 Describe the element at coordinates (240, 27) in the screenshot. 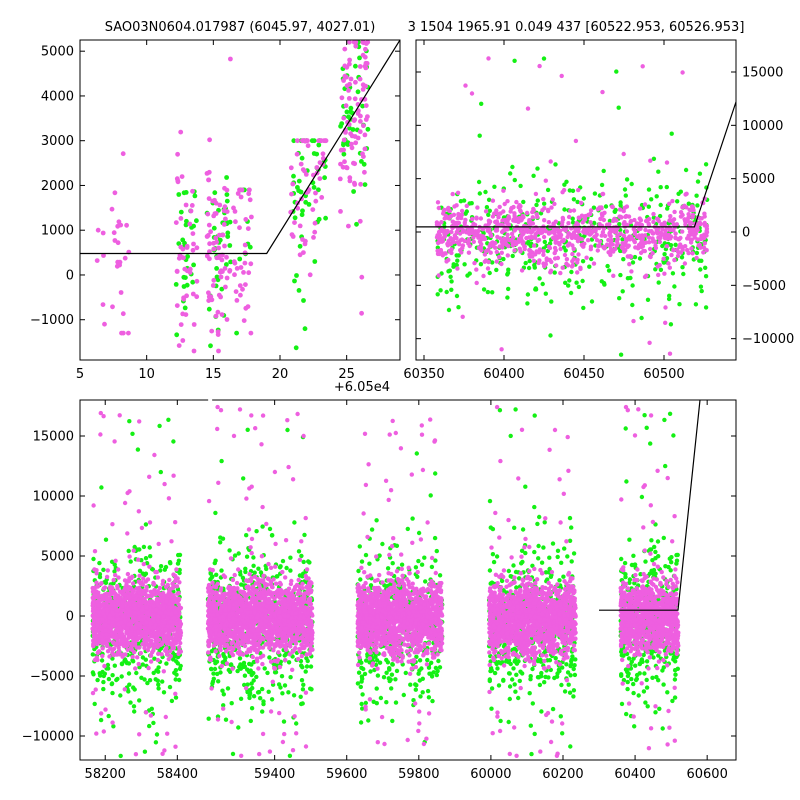

I see `left-title: SAO03N0604.017987 (6045.97, 4027.01)` at that location.